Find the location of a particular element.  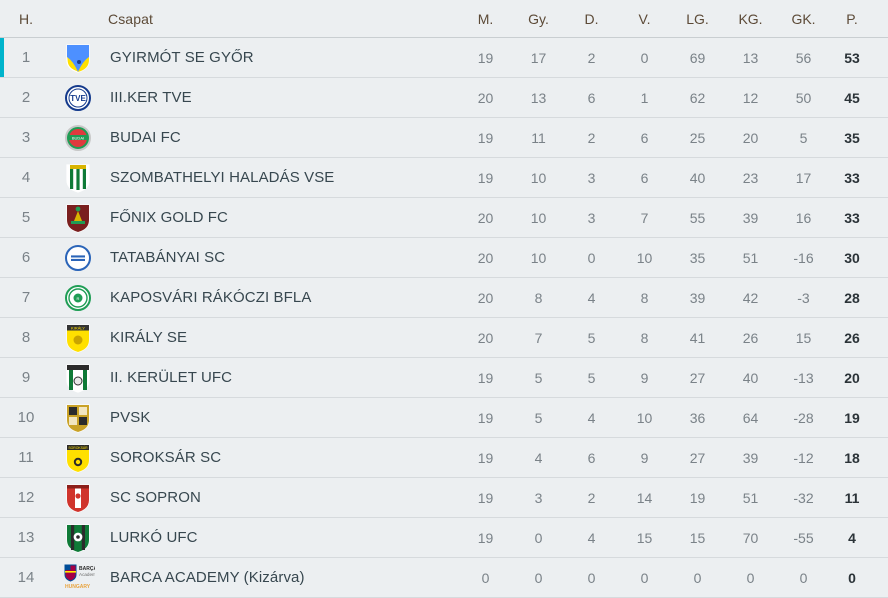

row-team-name: BUDAI FC is located at coordinates (145, 137).